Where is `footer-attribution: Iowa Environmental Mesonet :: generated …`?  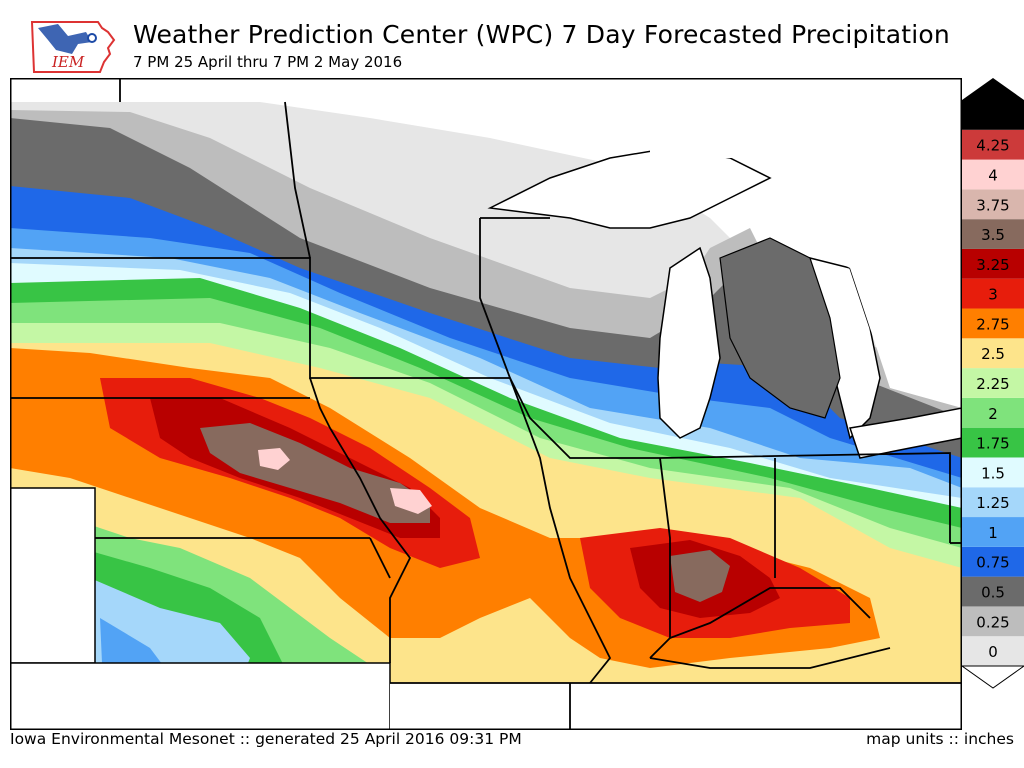 footer-attribution: Iowa Environmental Mesonet :: generated … is located at coordinates (266, 739).